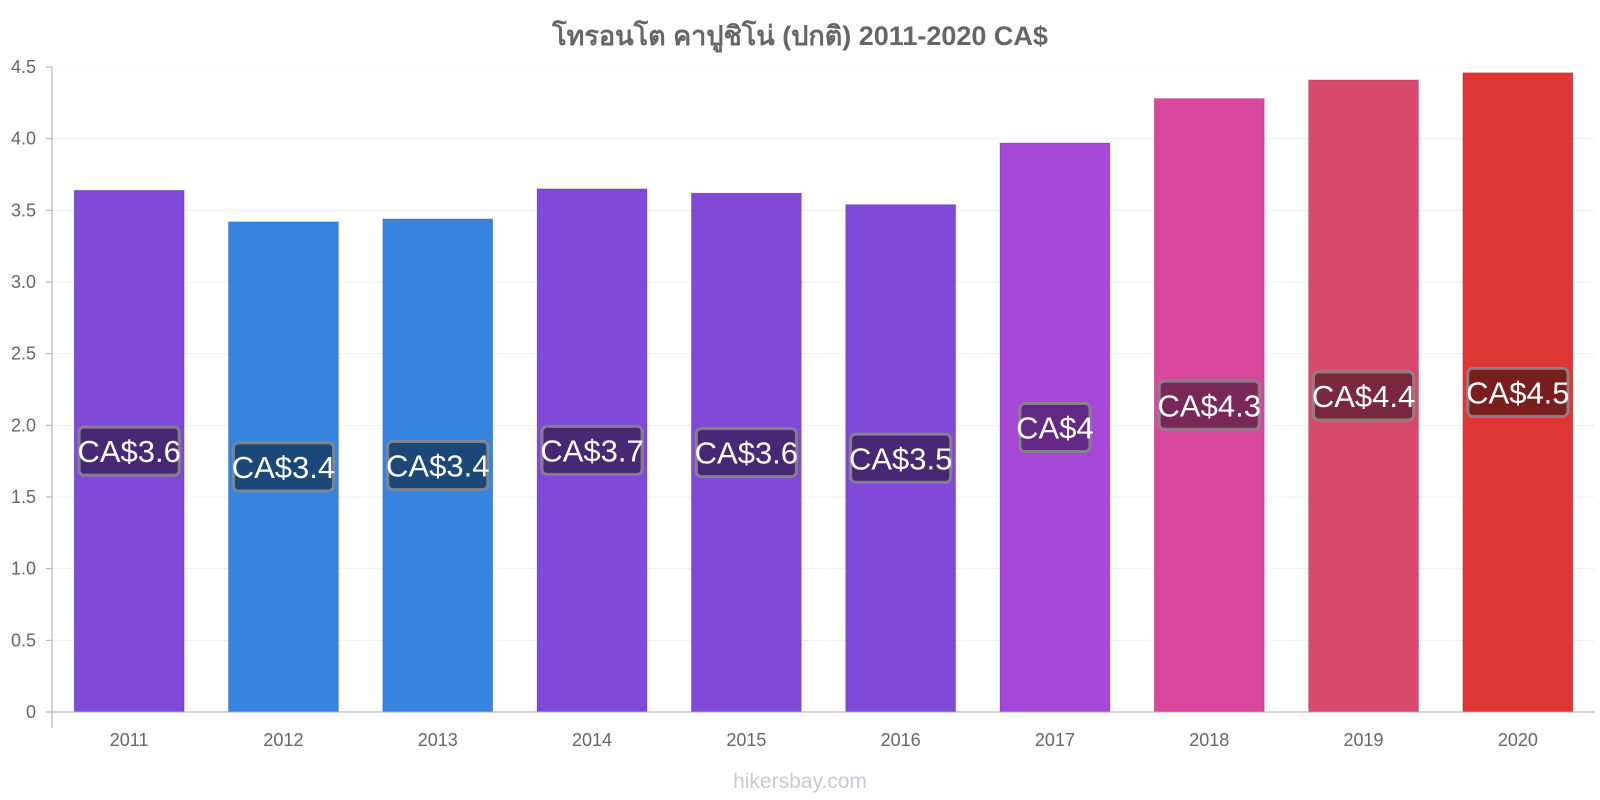 This screenshot has height=800, width=1600. I want to click on x-tick-label: 2012, so click(283, 740).